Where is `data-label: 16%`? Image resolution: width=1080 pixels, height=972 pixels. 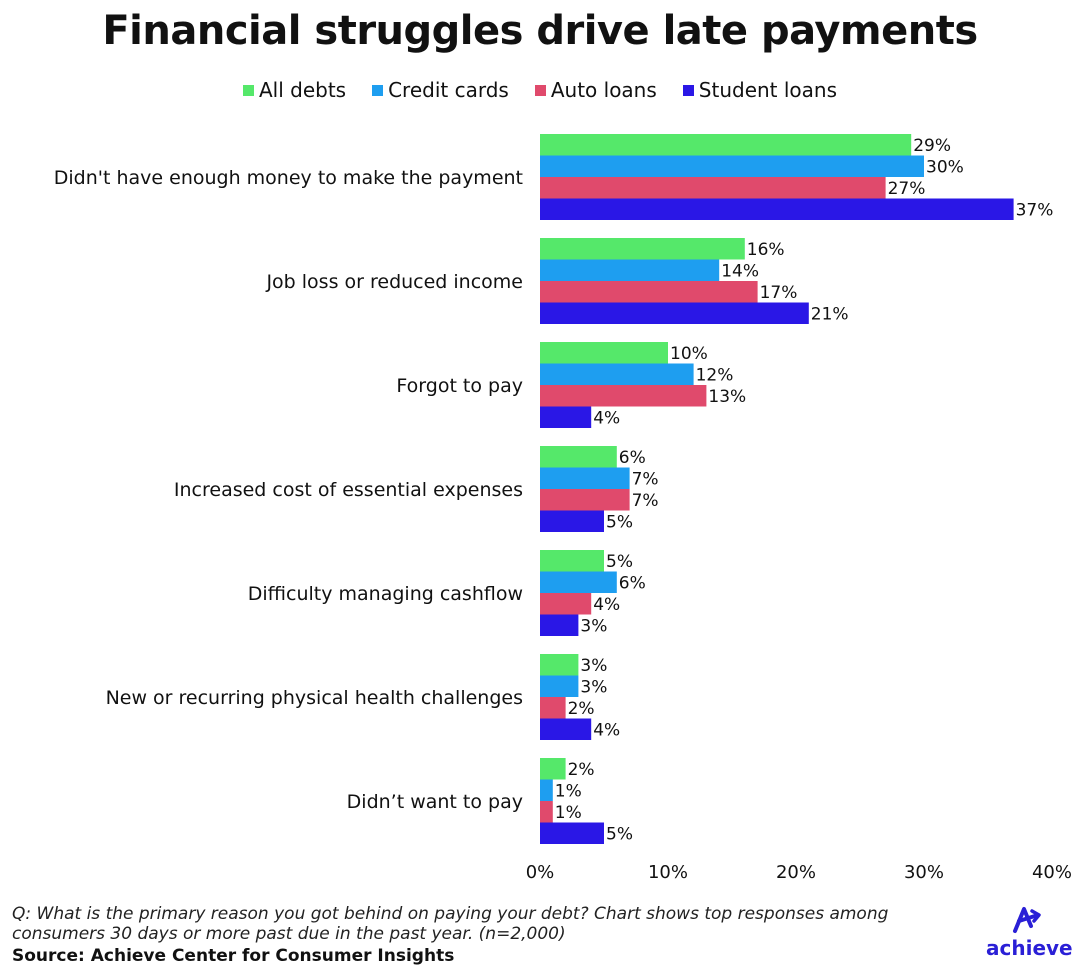
data-label: 16% is located at coordinates (766, 250).